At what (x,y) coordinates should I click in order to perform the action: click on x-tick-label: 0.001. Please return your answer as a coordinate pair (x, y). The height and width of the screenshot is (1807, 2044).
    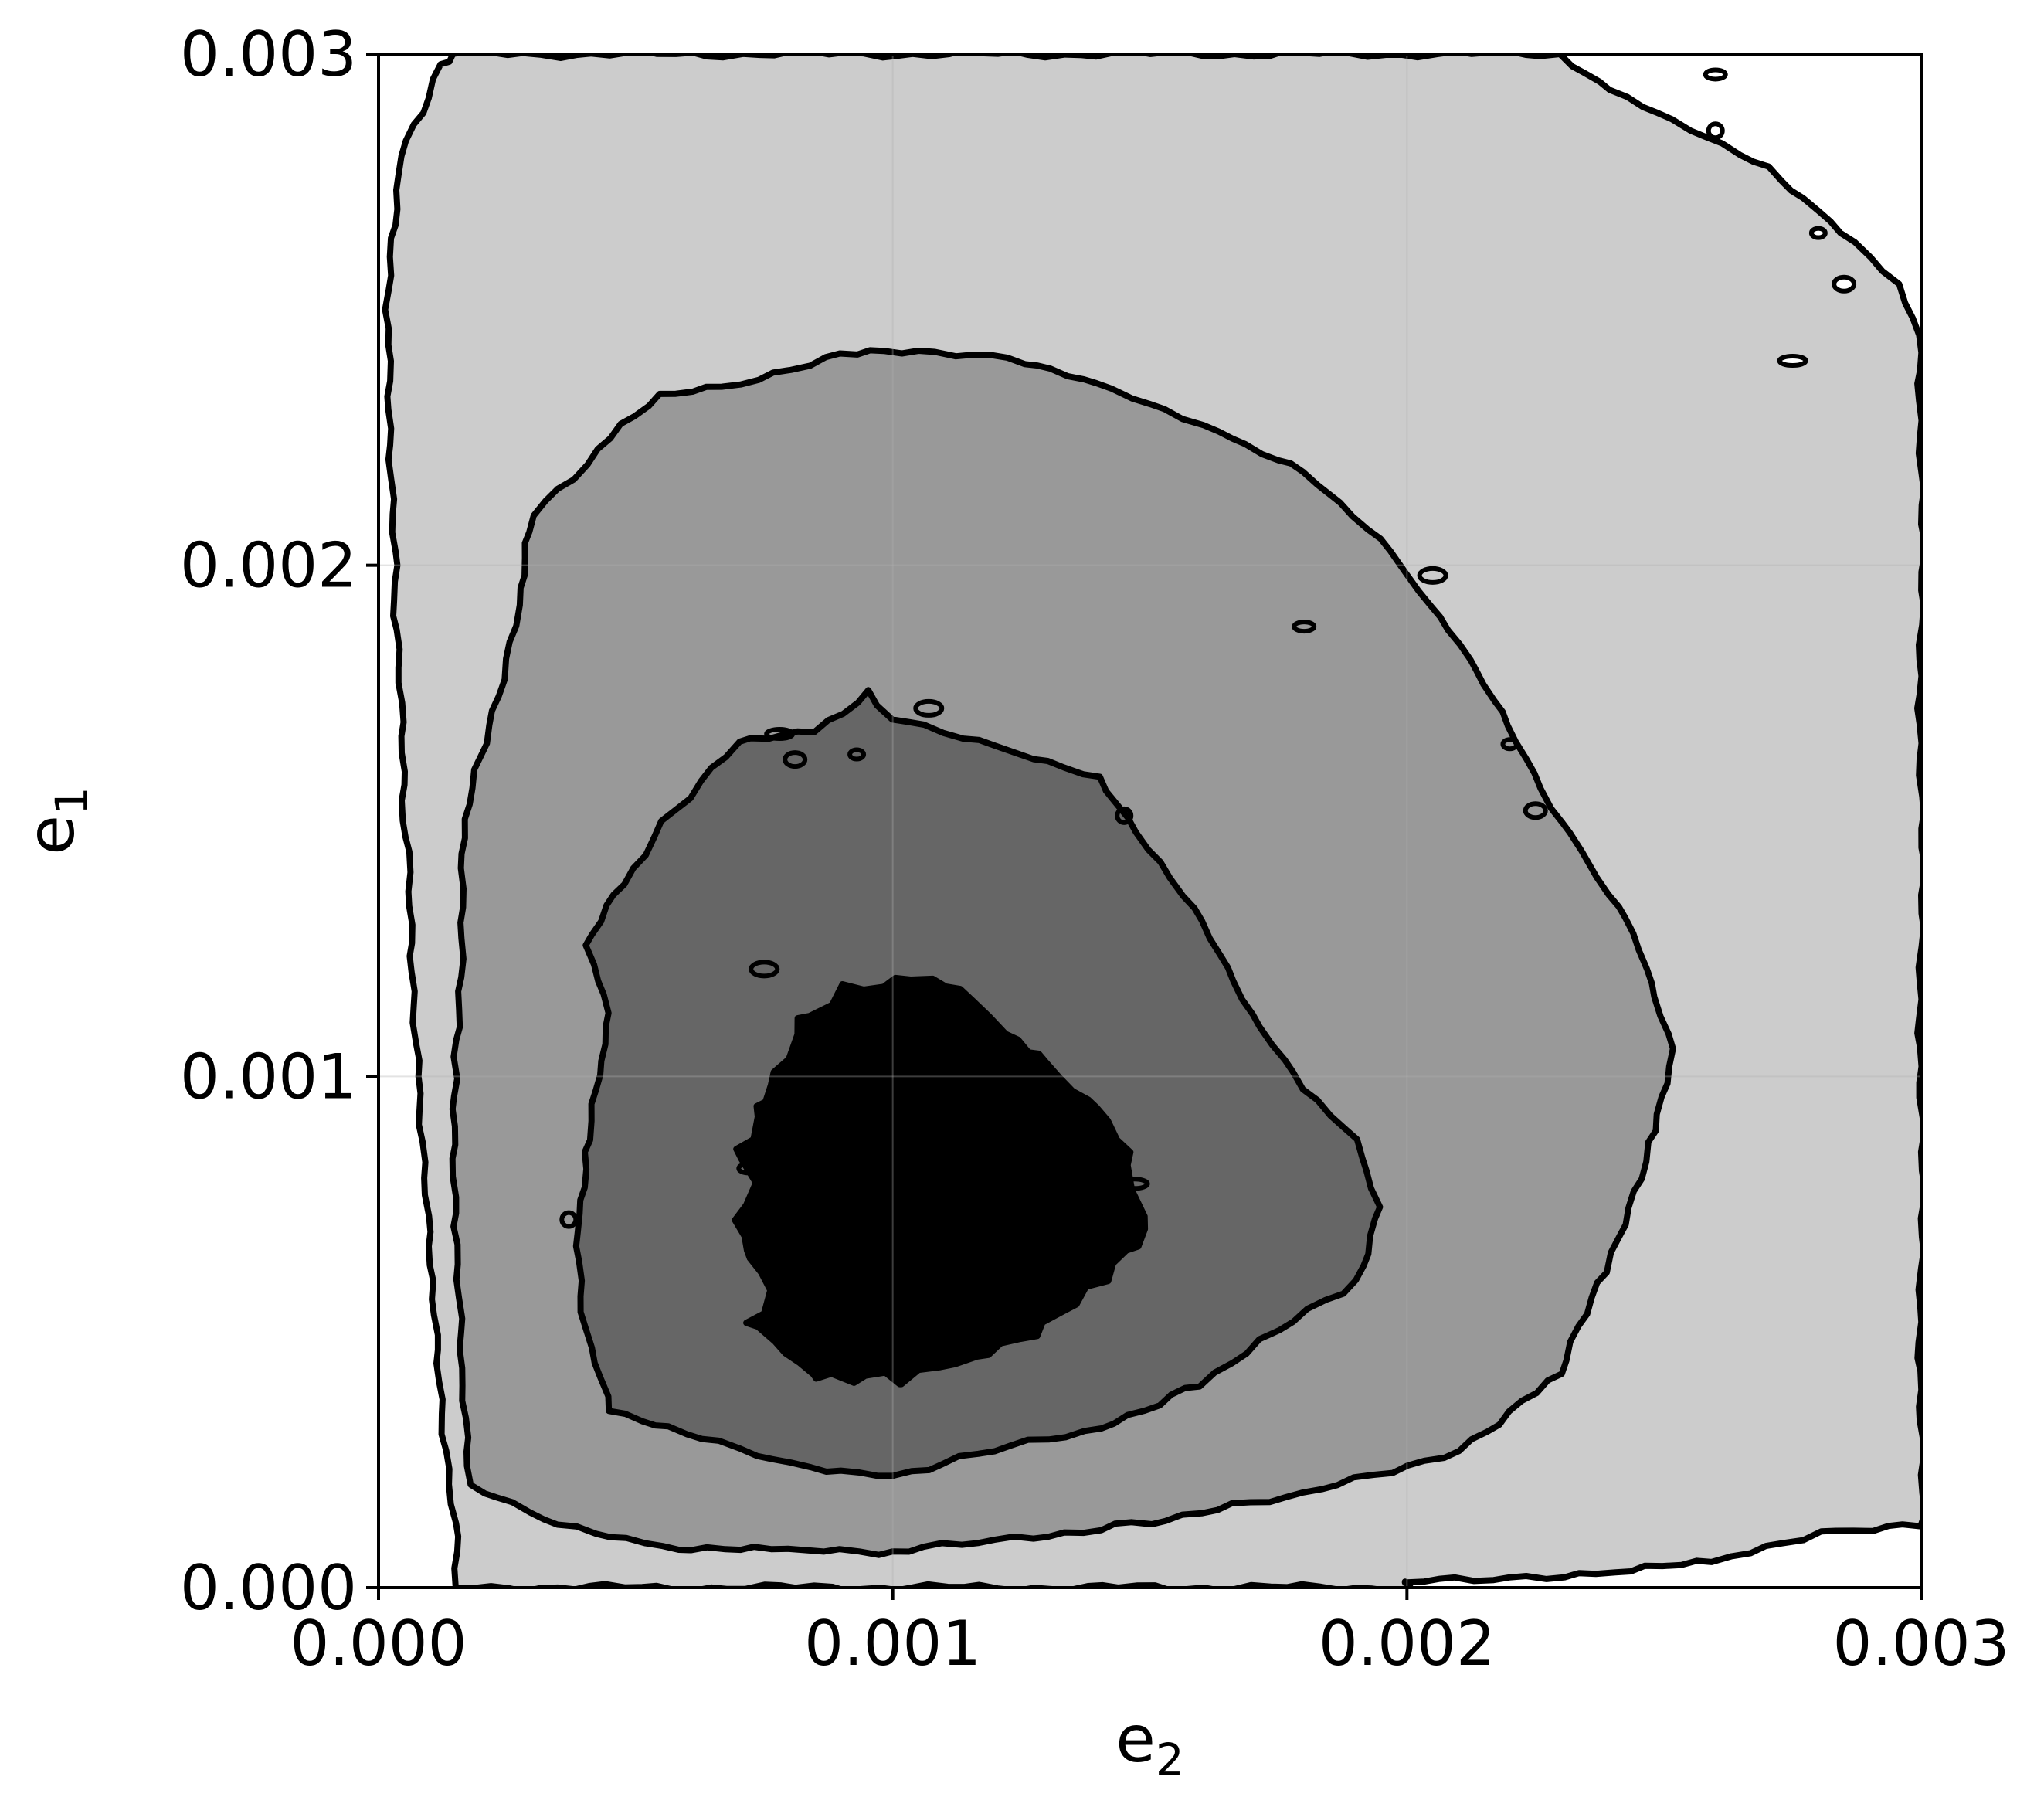
    Looking at the image, I should click on (892, 1644).